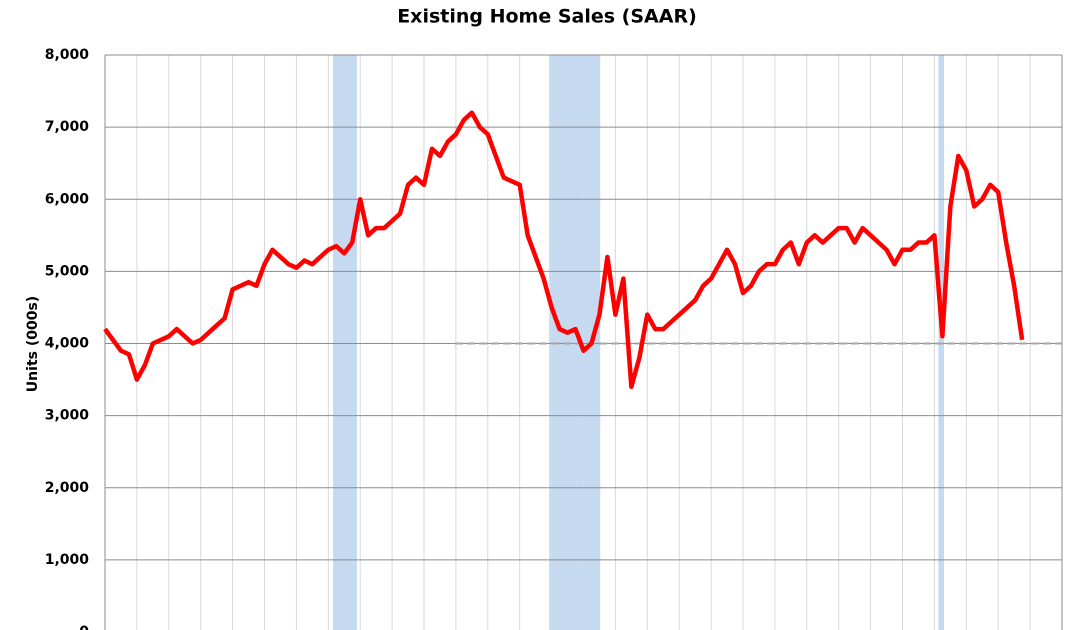  I want to click on chart-title: Existing Home Sales (SAAR), so click(547, 17).